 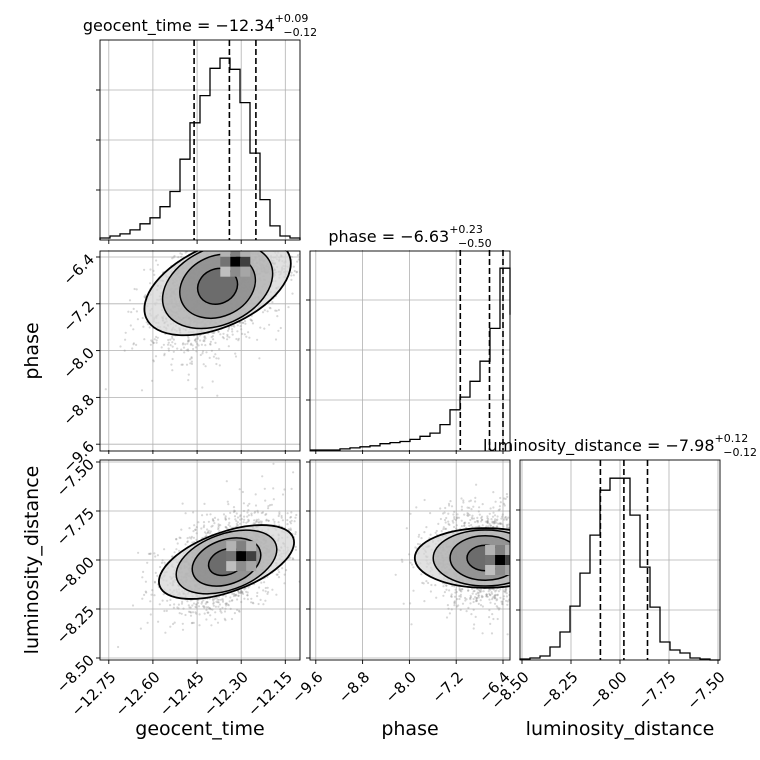 What do you see at coordinates (225, 140) in the screenshot?
I see `geocent-time-quantile-lines` at bounding box center [225, 140].